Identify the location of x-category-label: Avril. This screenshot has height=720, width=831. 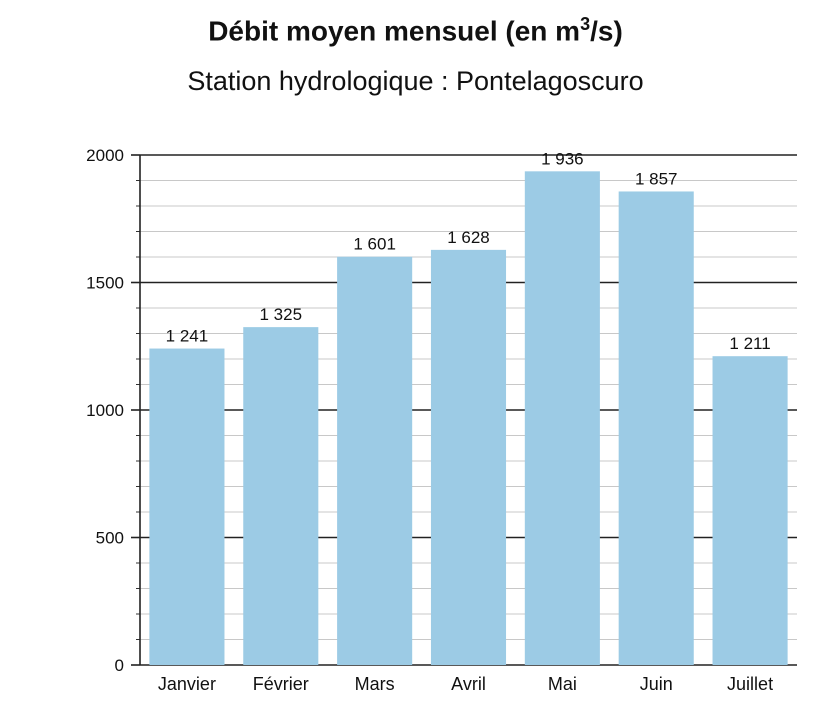
(468, 684).